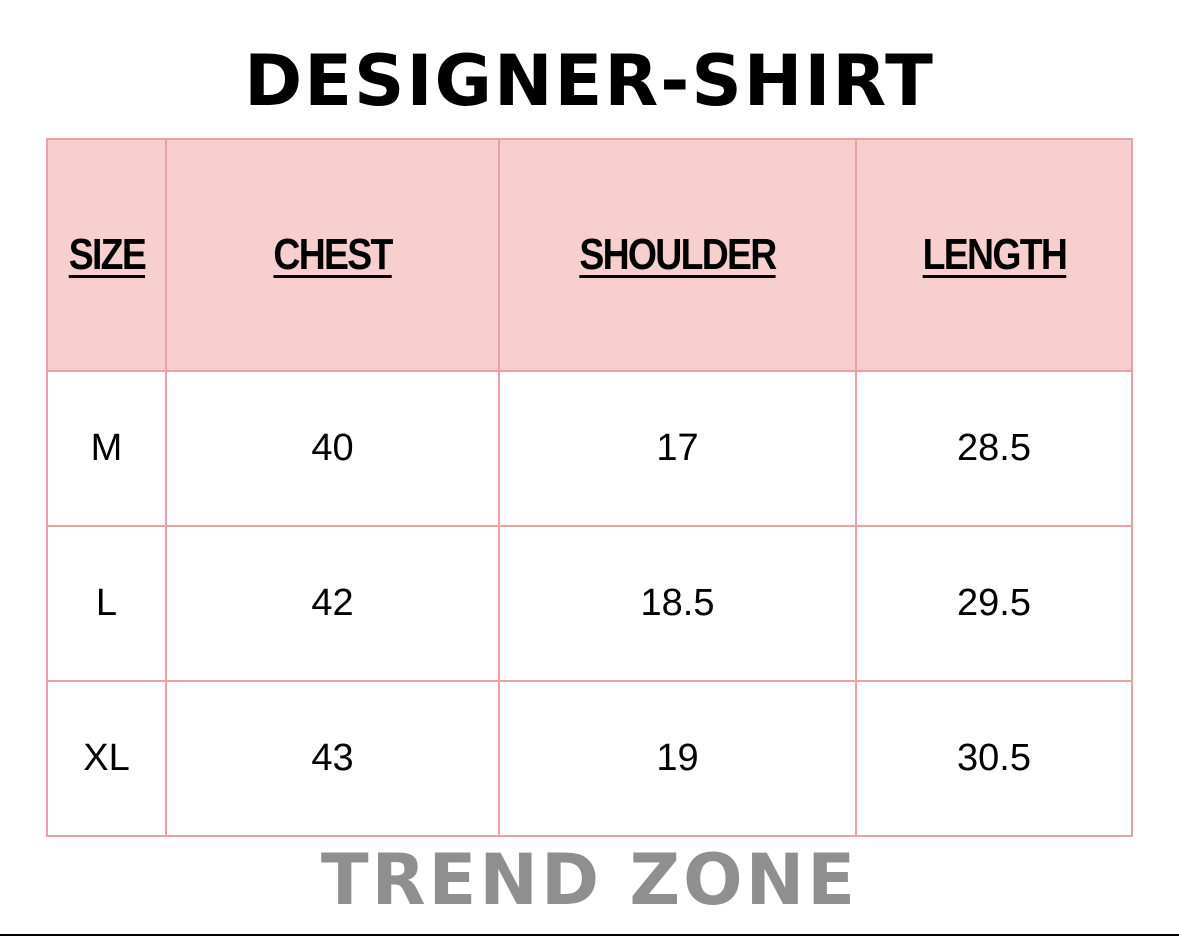  I want to click on header-length: LENGTH, so click(994, 255).